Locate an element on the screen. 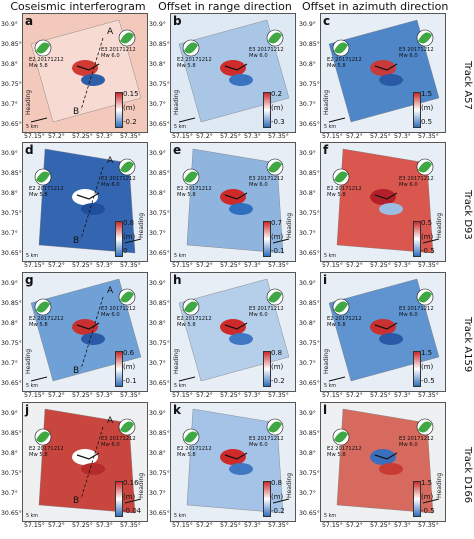 This screenshot has width=474, height=539. profile-end-a: A is located at coordinates (110, 32).